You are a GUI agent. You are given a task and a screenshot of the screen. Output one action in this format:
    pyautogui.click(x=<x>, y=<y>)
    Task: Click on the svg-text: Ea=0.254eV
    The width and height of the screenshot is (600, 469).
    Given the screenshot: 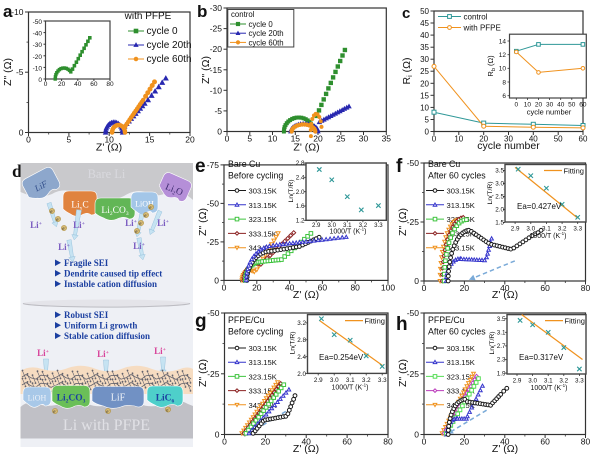 What is the action you would take?
    pyautogui.click(x=341, y=357)
    